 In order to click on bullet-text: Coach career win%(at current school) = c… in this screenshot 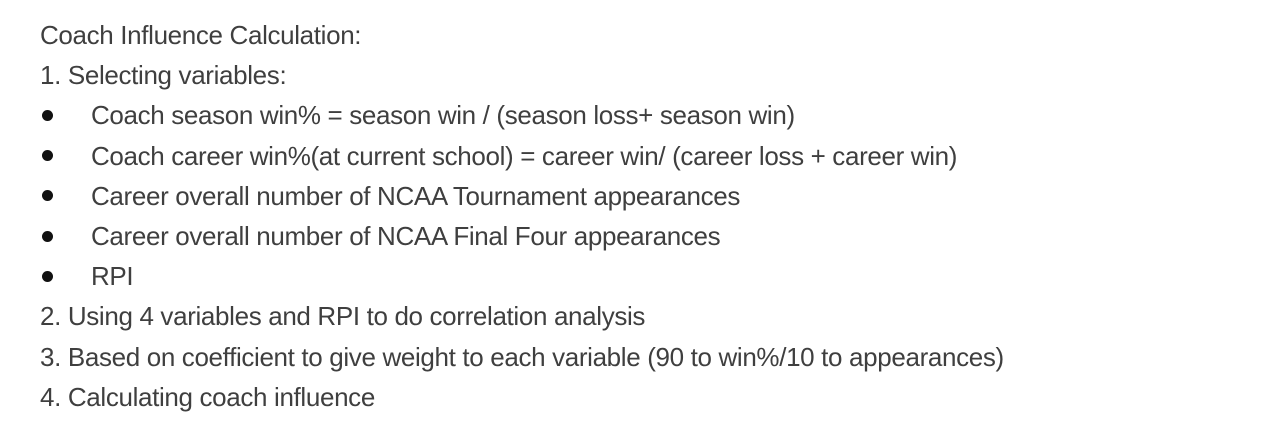, I will do `click(524, 155)`.